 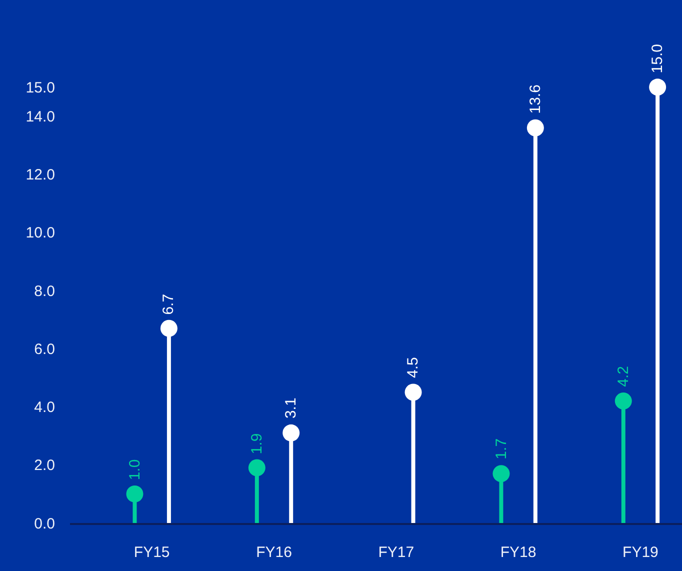 I want to click on y-tick-label: 12.0, so click(x=40, y=175).